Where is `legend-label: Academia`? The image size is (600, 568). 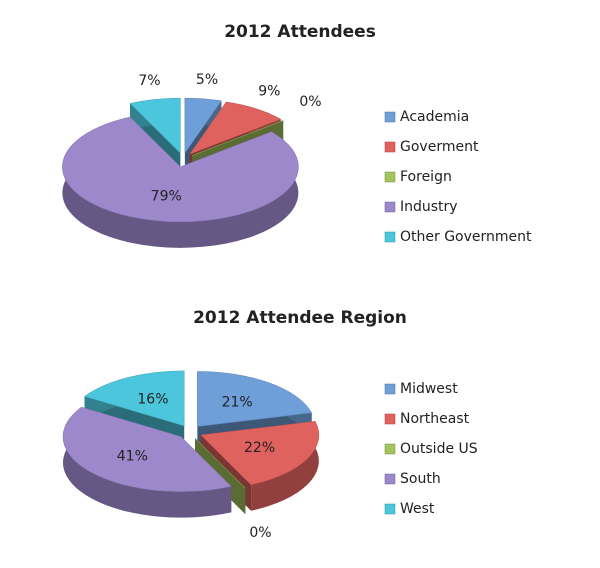 legend-label: Academia is located at coordinates (434, 117).